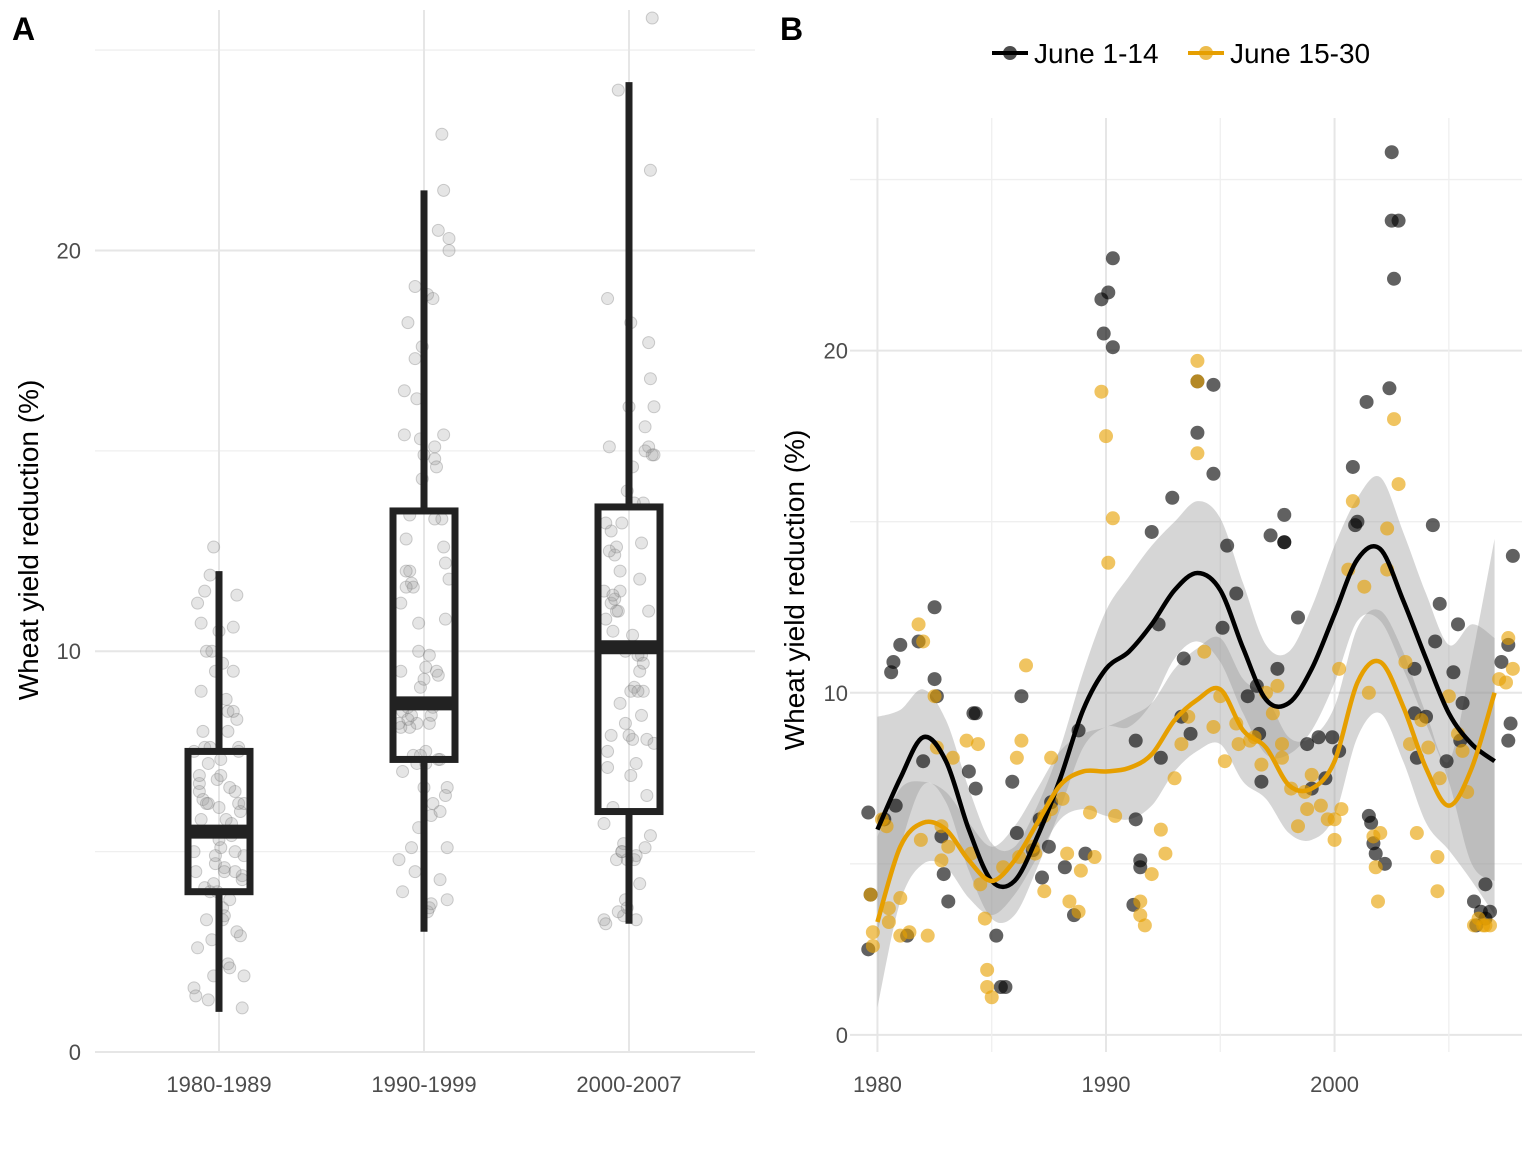  I want to click on box-iqr, so click(629, 659).